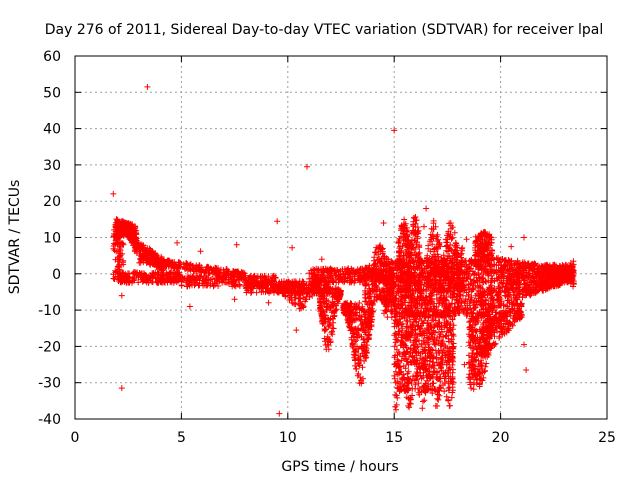  What do you see at coordinates (49, 347) in the screenshot?
I see `y-tick-label: -20` at bounding box center [49, 347].